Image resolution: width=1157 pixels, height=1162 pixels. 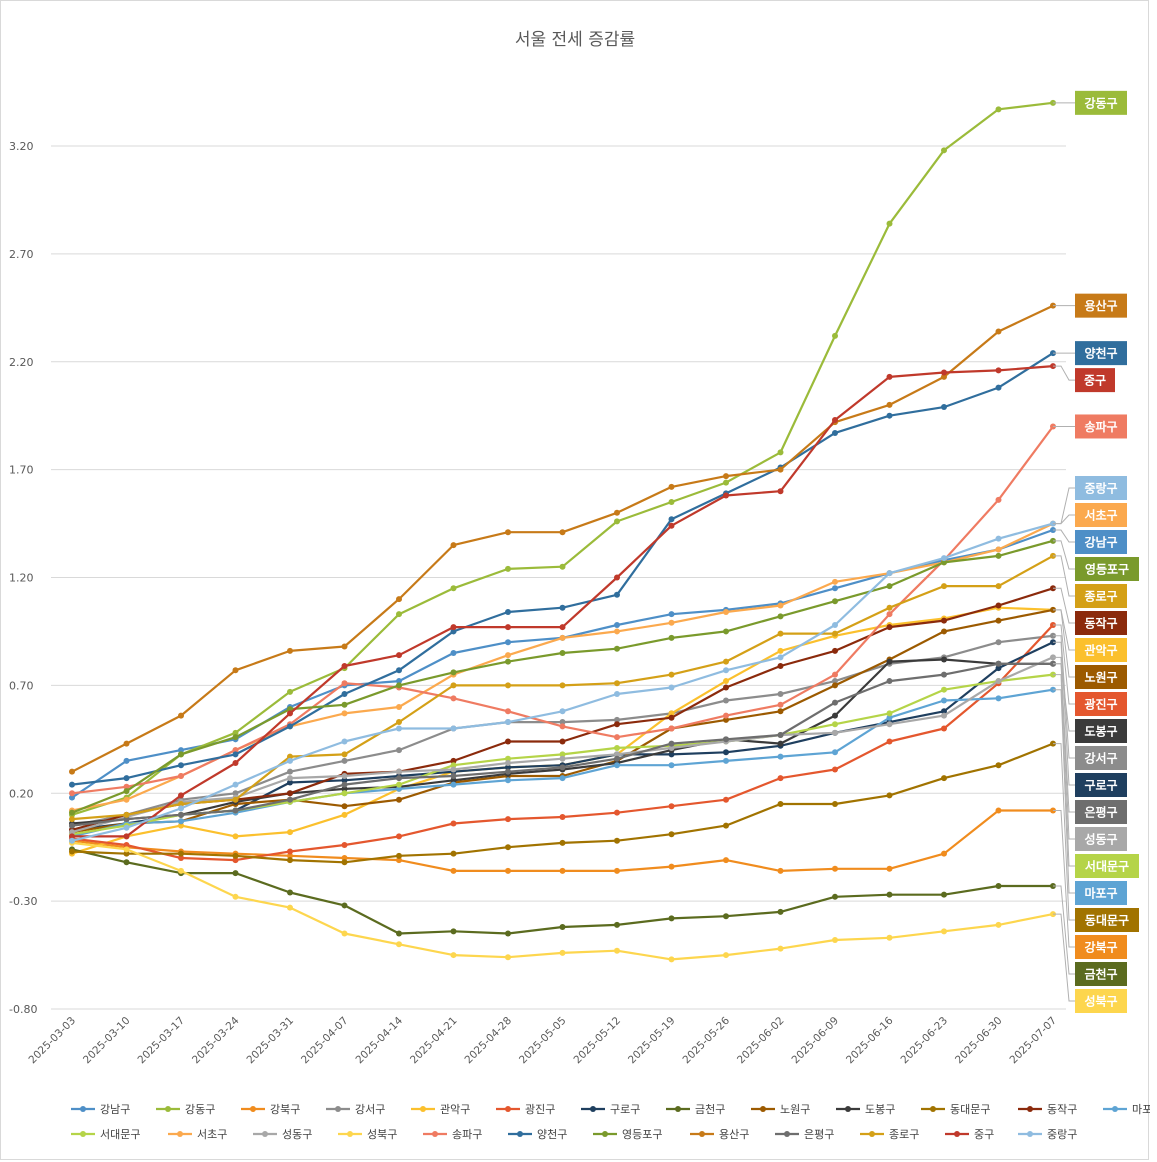 I want to click on end-label-종로구: 종로구, so click(x=1101, y=596).